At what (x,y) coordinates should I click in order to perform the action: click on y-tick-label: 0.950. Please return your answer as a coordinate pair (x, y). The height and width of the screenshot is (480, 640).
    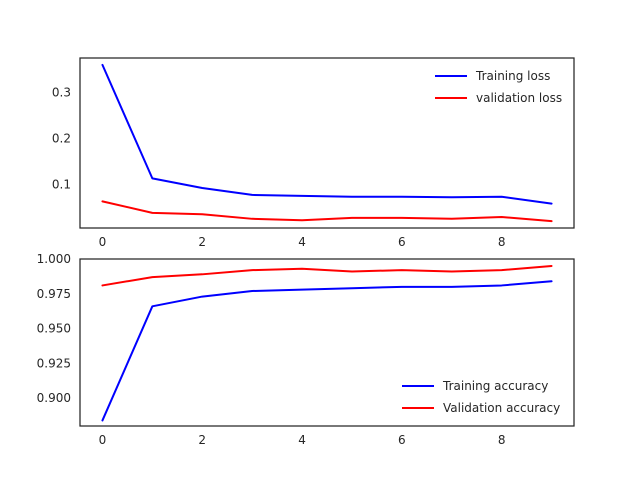
    Looking at the image, I should click on (54, 329).